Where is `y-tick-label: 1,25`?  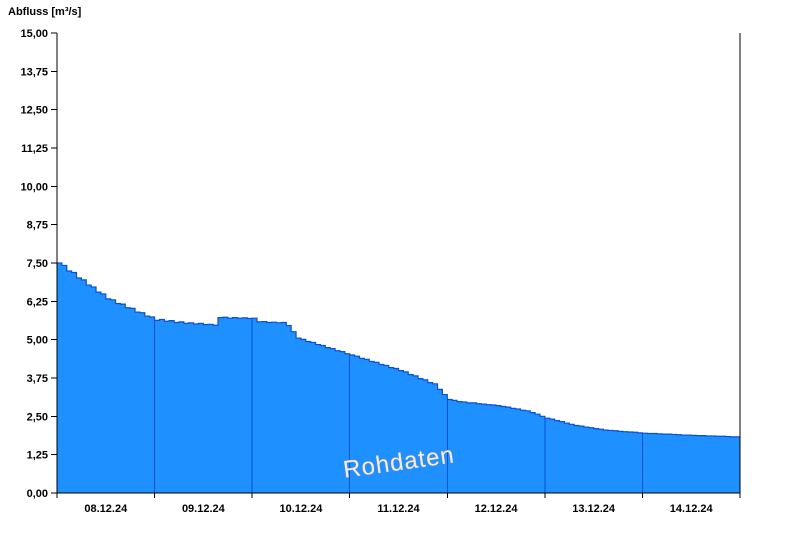
y-tick-label: 1,25 is located at coordinates (37, 456).